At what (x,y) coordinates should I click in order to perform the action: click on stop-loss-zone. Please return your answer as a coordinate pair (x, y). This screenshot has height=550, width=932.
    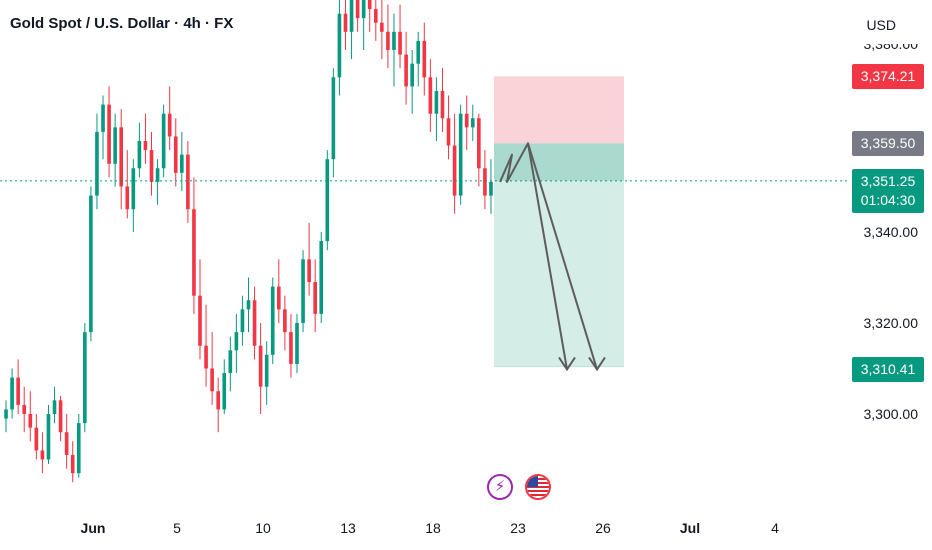
    Looking at the image, I should click on (559, 110).